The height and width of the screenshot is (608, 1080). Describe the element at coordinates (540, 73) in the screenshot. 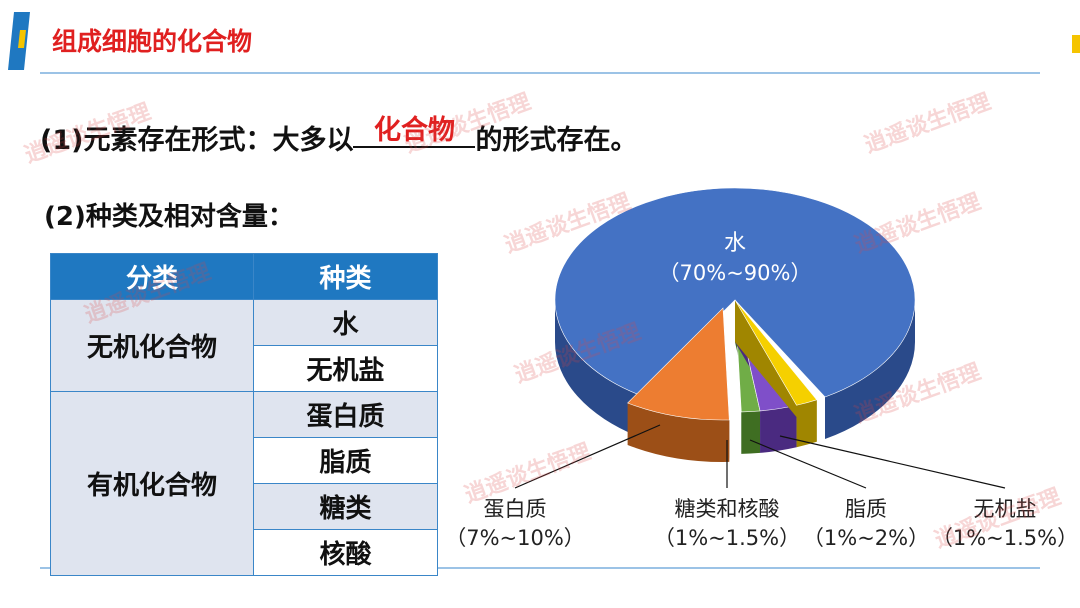

I see `header-rule` at that location.